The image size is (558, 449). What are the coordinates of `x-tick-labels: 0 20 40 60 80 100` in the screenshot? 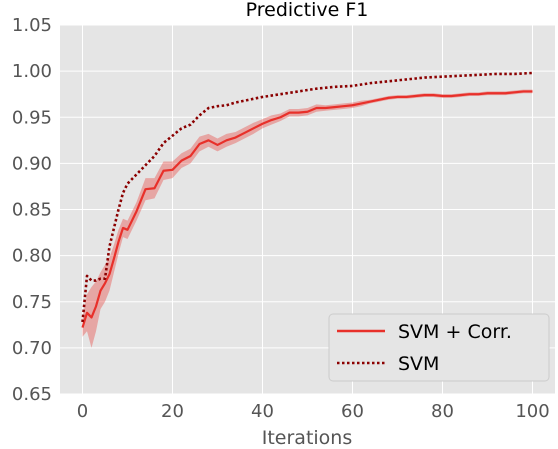 It's located at (313, 411).